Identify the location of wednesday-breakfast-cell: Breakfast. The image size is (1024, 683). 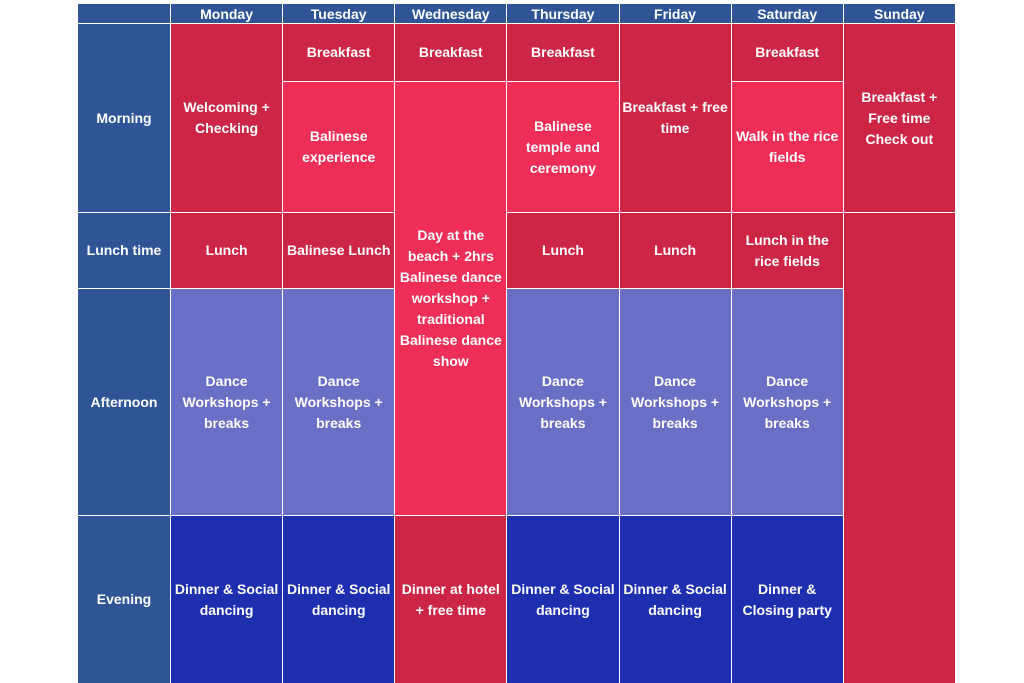
(451, 52).